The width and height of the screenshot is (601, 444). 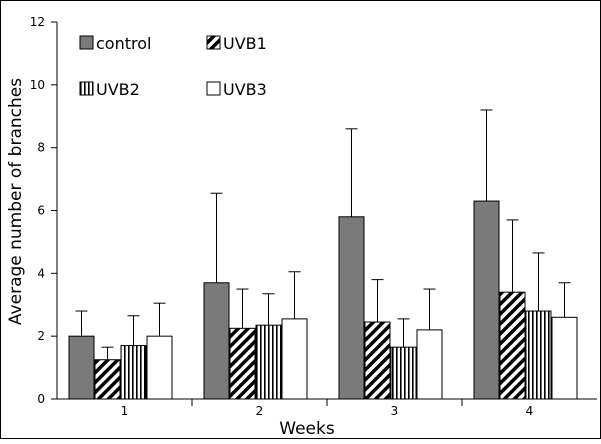 I want to click on legend-label-uvb2: UVB2, so click(x=118, y=89).